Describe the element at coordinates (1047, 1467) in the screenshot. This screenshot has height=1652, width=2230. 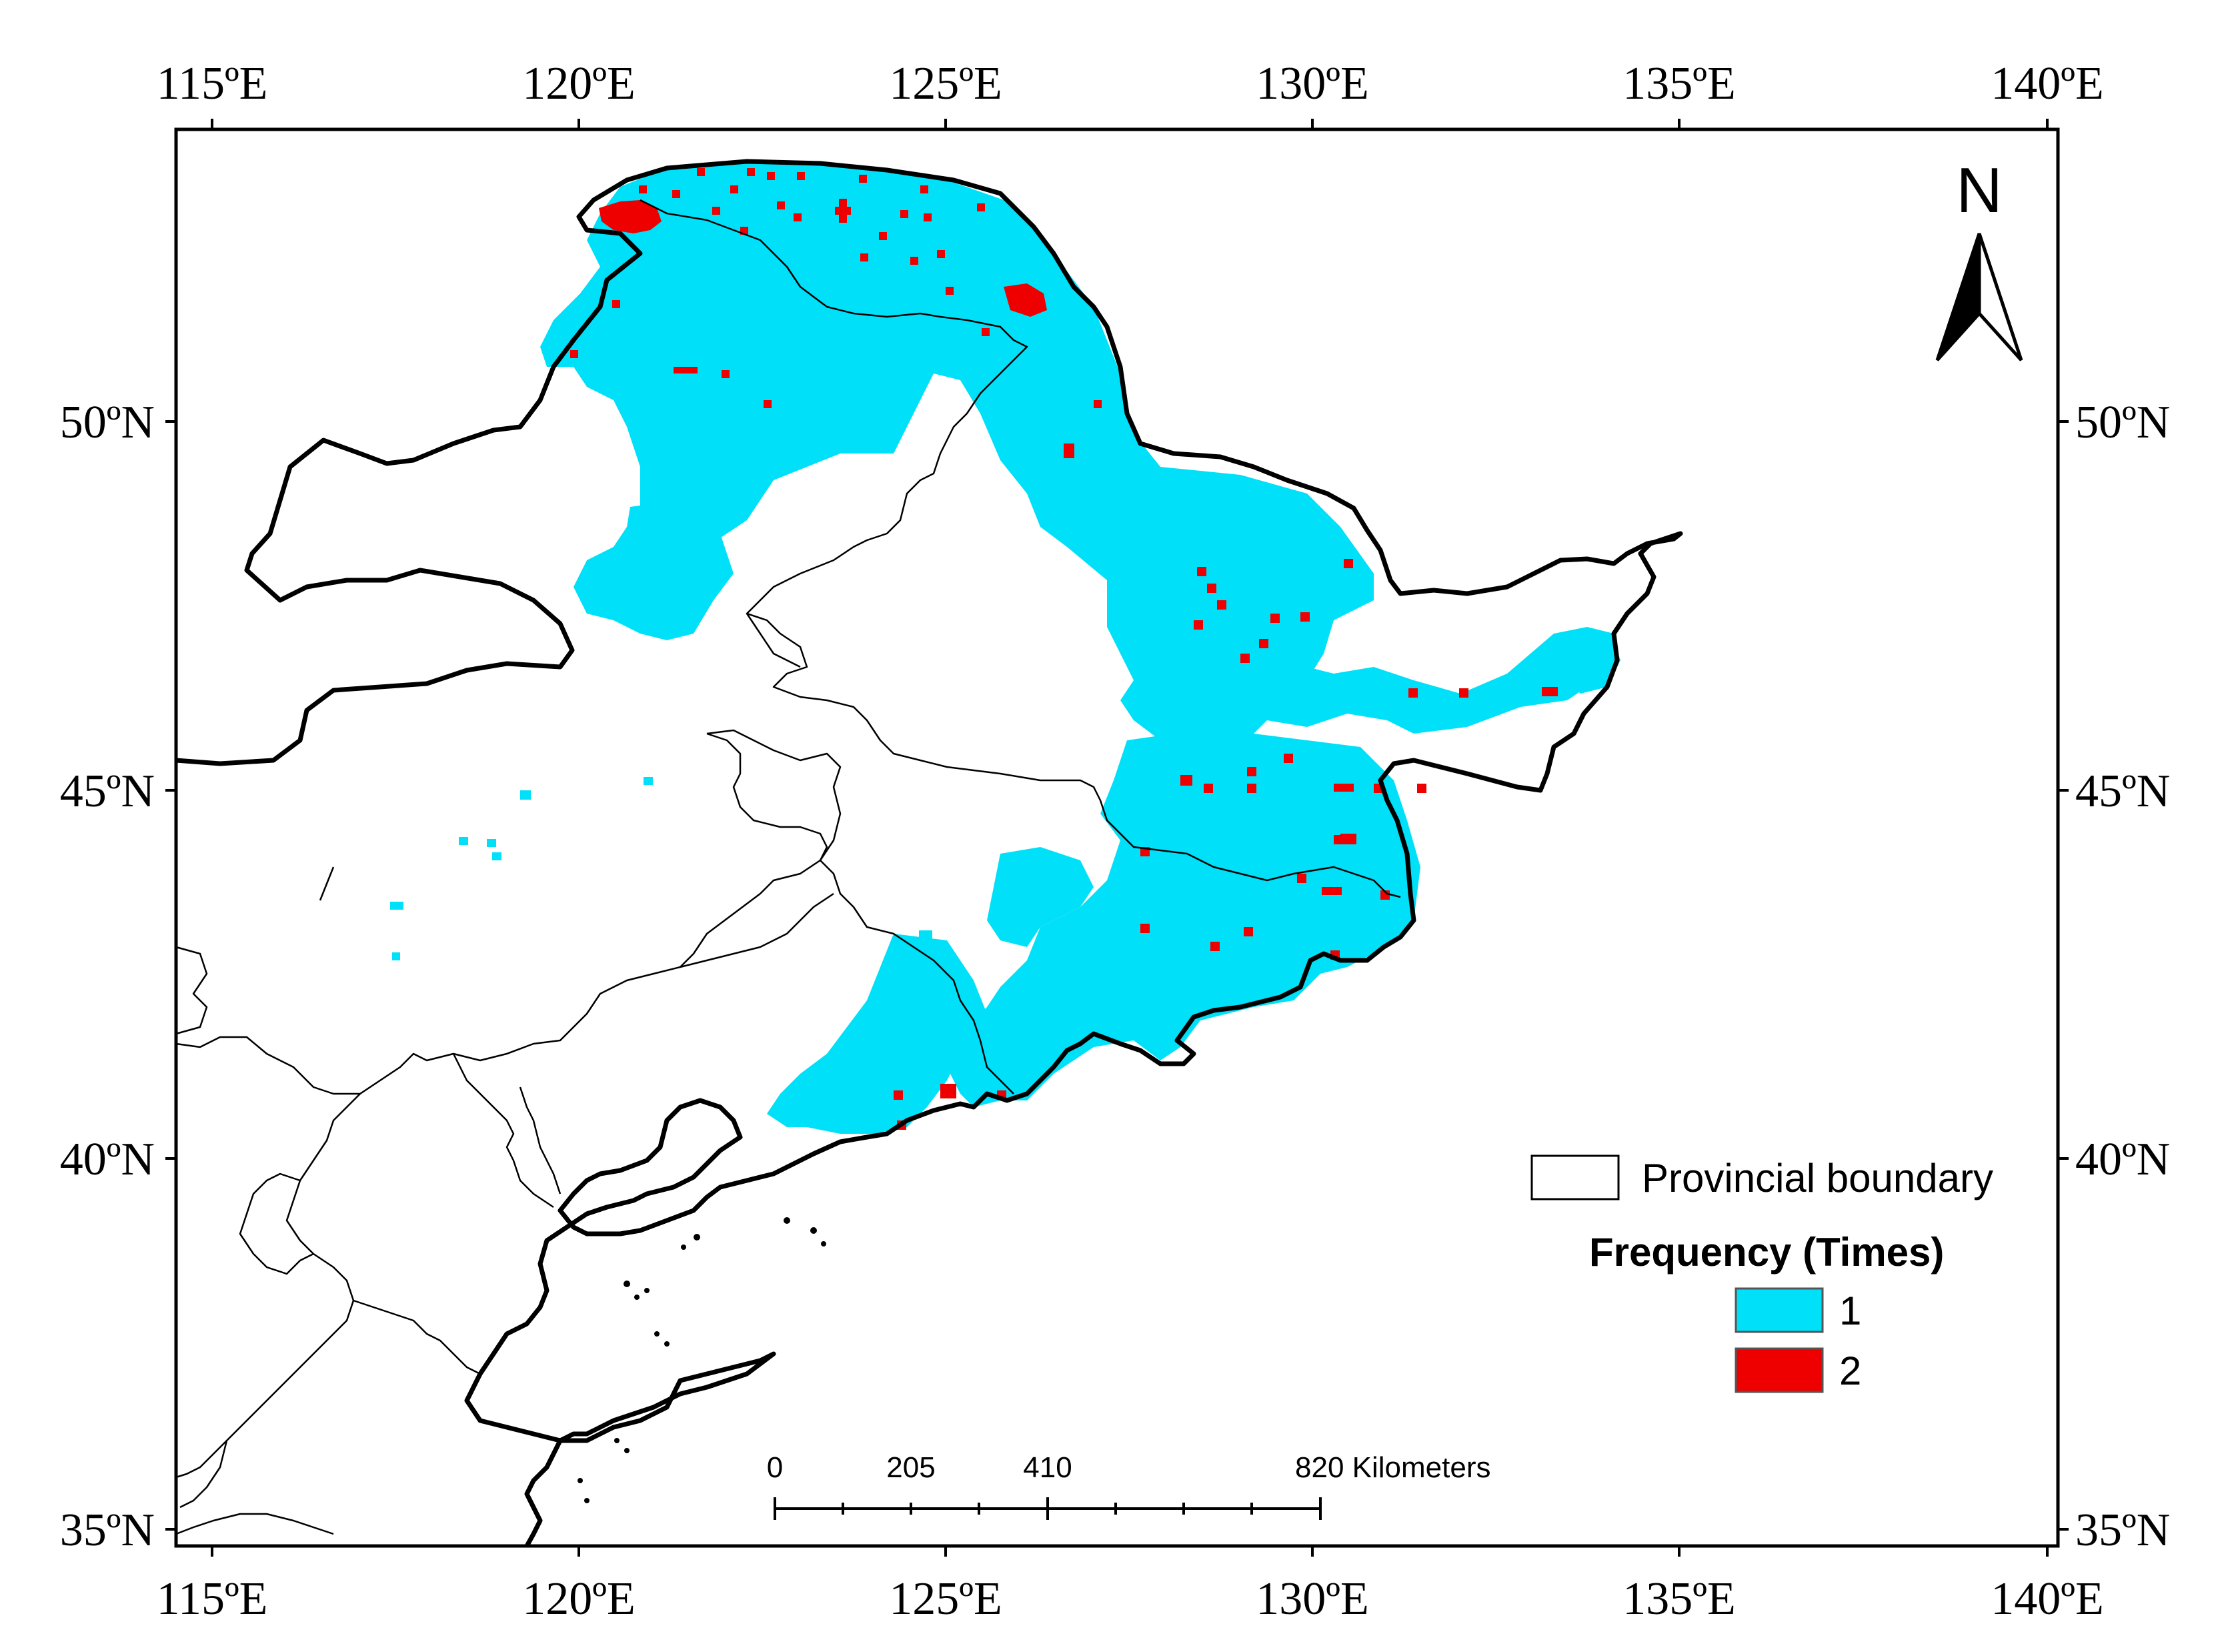
I see `scale-label: 410` at that location.